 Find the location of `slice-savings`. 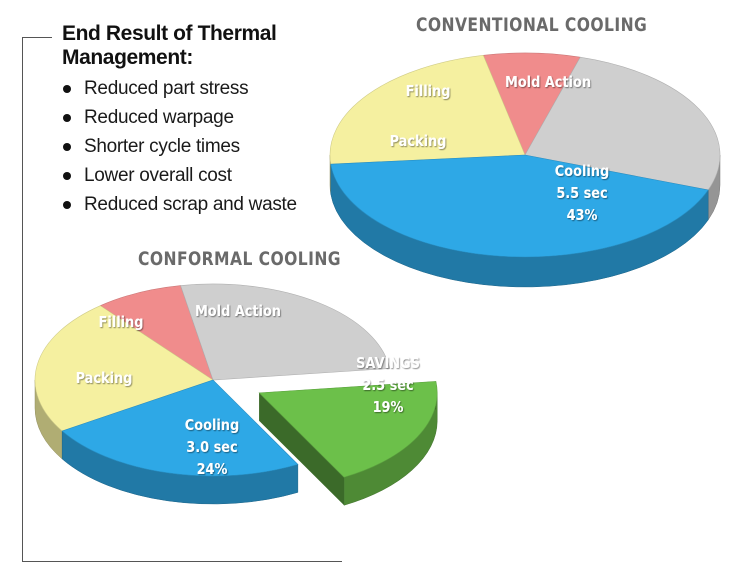

slice-savings is located at coordinates (348, 443).